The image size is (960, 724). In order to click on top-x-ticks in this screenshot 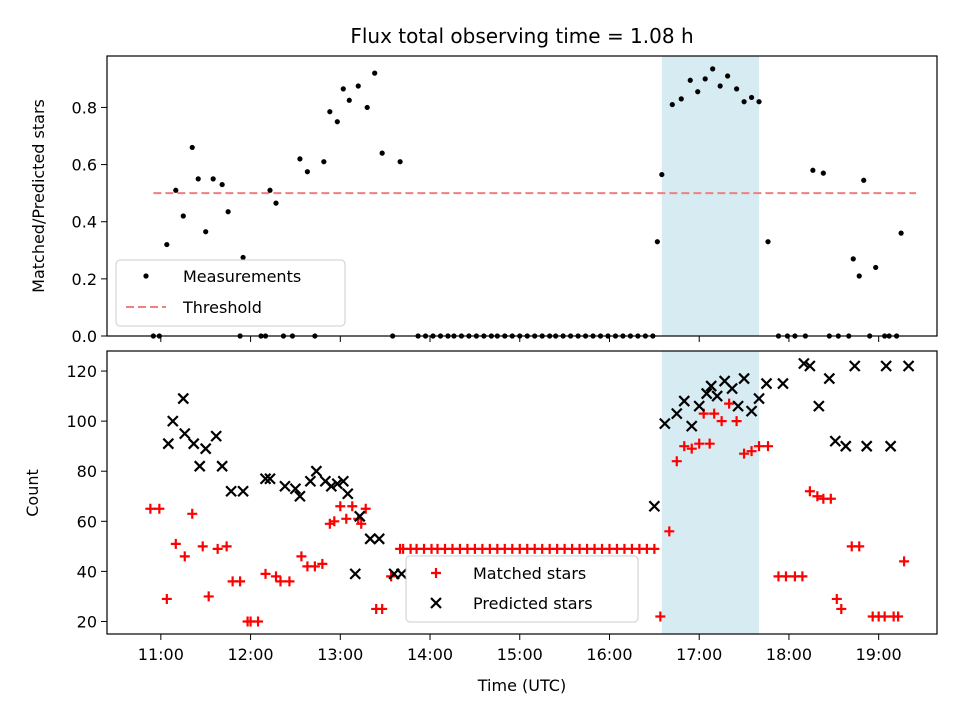, I will do `click(520, 339)`.